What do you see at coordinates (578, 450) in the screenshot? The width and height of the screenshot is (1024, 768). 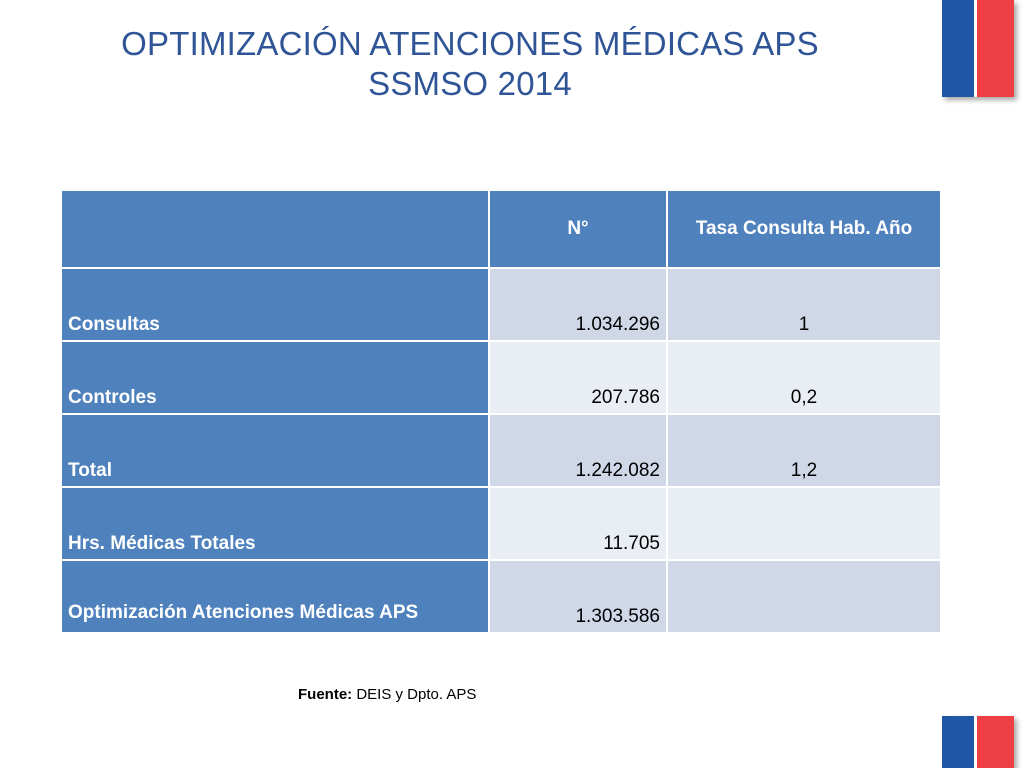 I see `row-n-value: 1.242.082` at bounding box center [578, 450].